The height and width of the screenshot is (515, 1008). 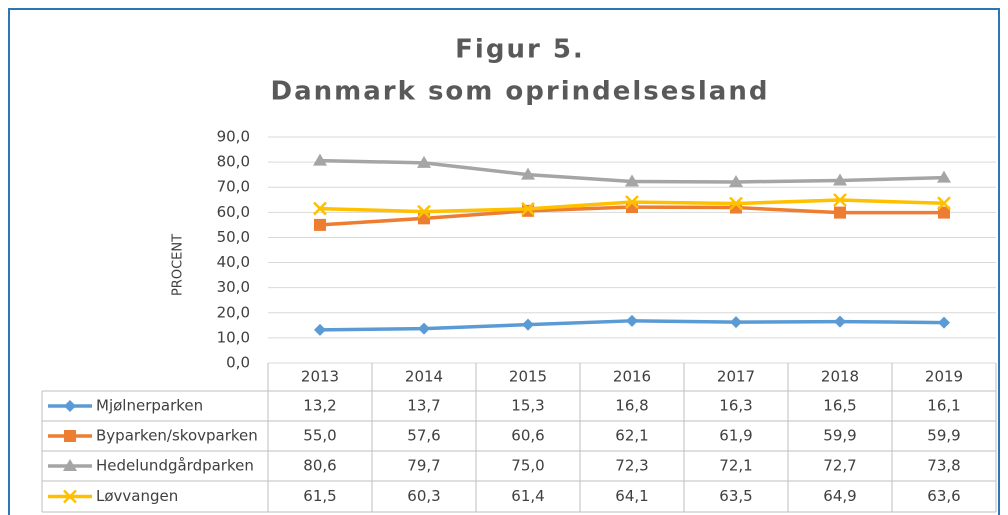 I want to click on table-value: 13,7, so click(x=423, y=406).